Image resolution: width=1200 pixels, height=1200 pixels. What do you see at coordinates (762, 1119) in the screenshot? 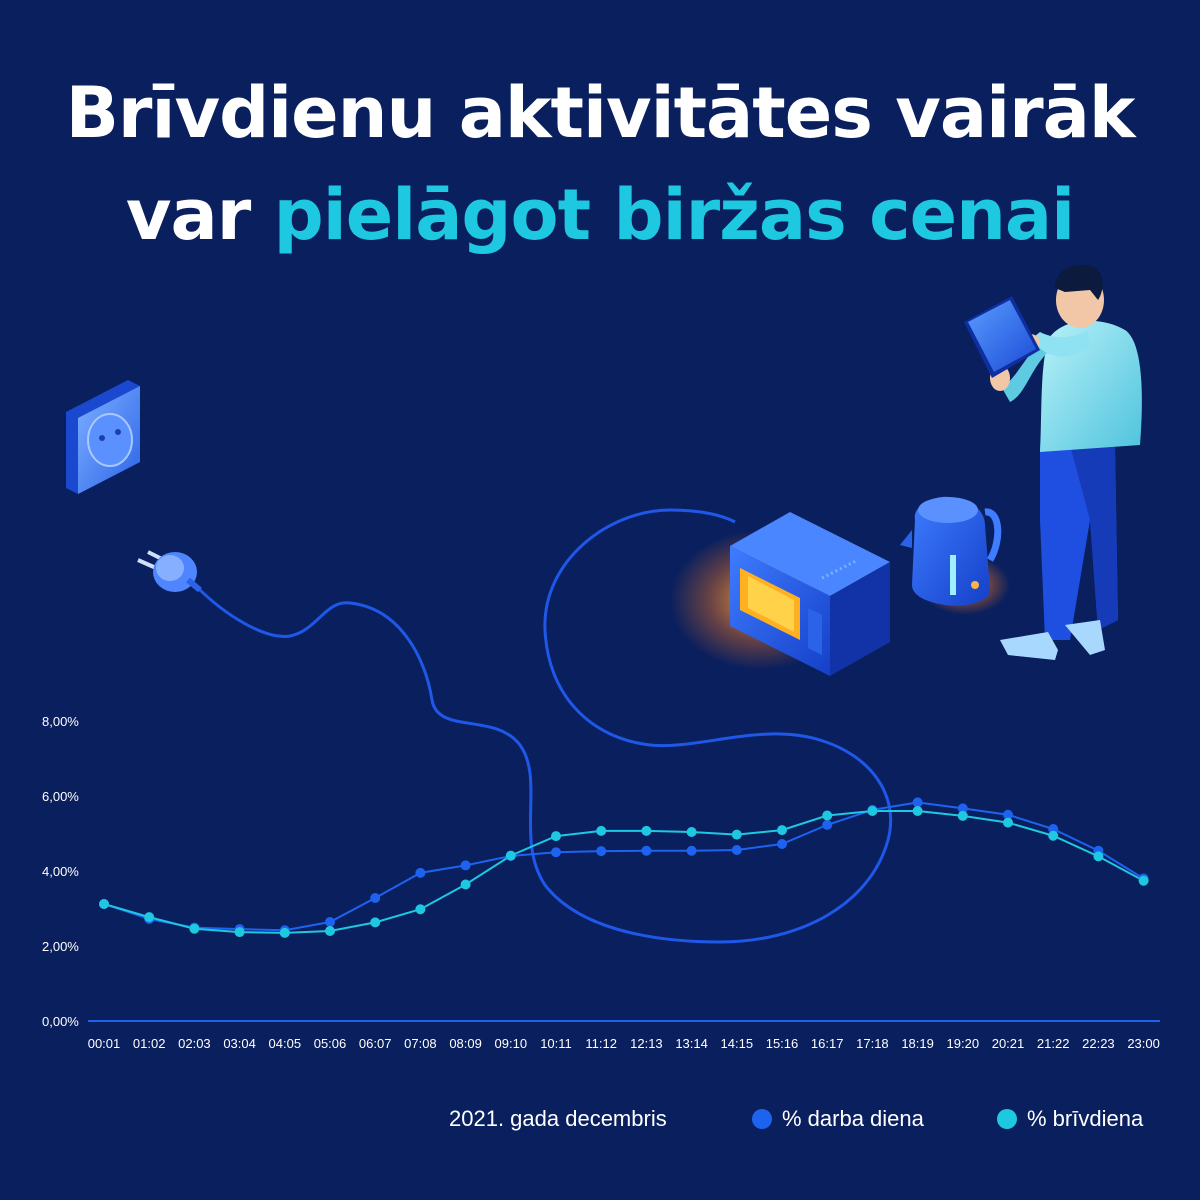
I see `legend-swatch-workday` at bounding box center [762, 1119].